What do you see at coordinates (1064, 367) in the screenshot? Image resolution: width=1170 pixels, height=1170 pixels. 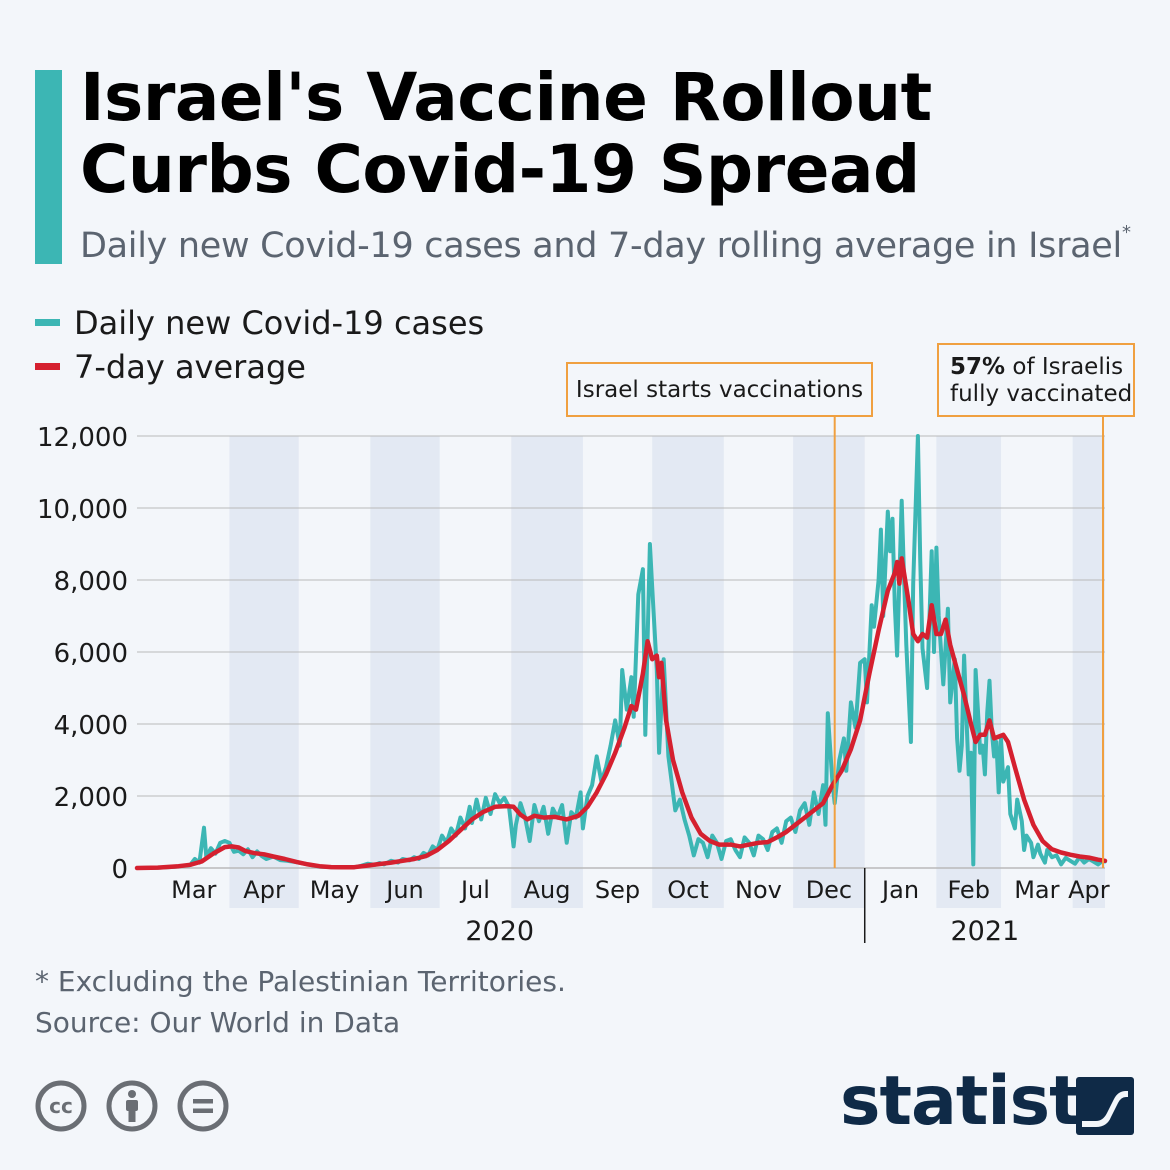 I see `fully-vaccinated-of-israelis: of Israelis` at bounding box center [1064, 367].